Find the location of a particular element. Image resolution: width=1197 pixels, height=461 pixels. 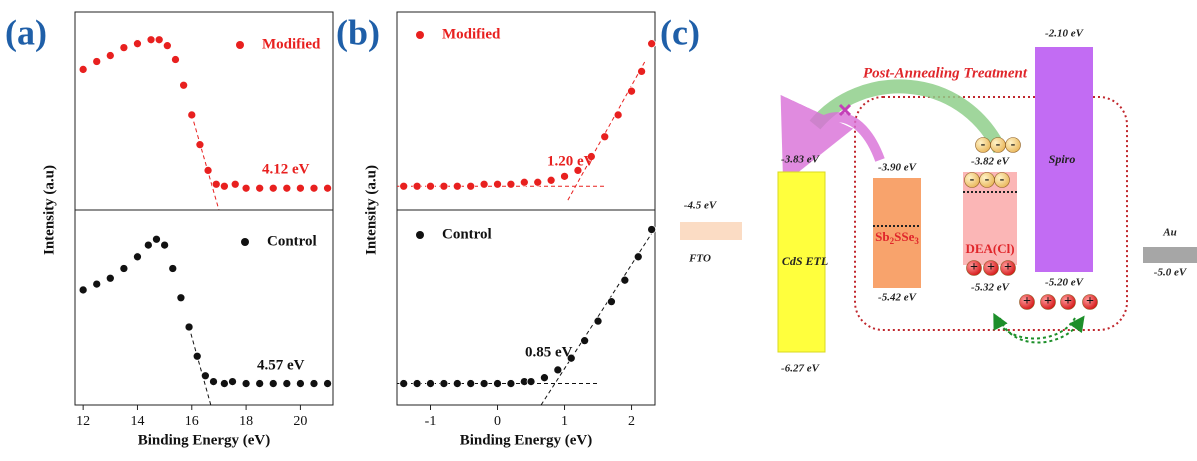

x-tick-label: 2 is located at coordinates (631, 421).